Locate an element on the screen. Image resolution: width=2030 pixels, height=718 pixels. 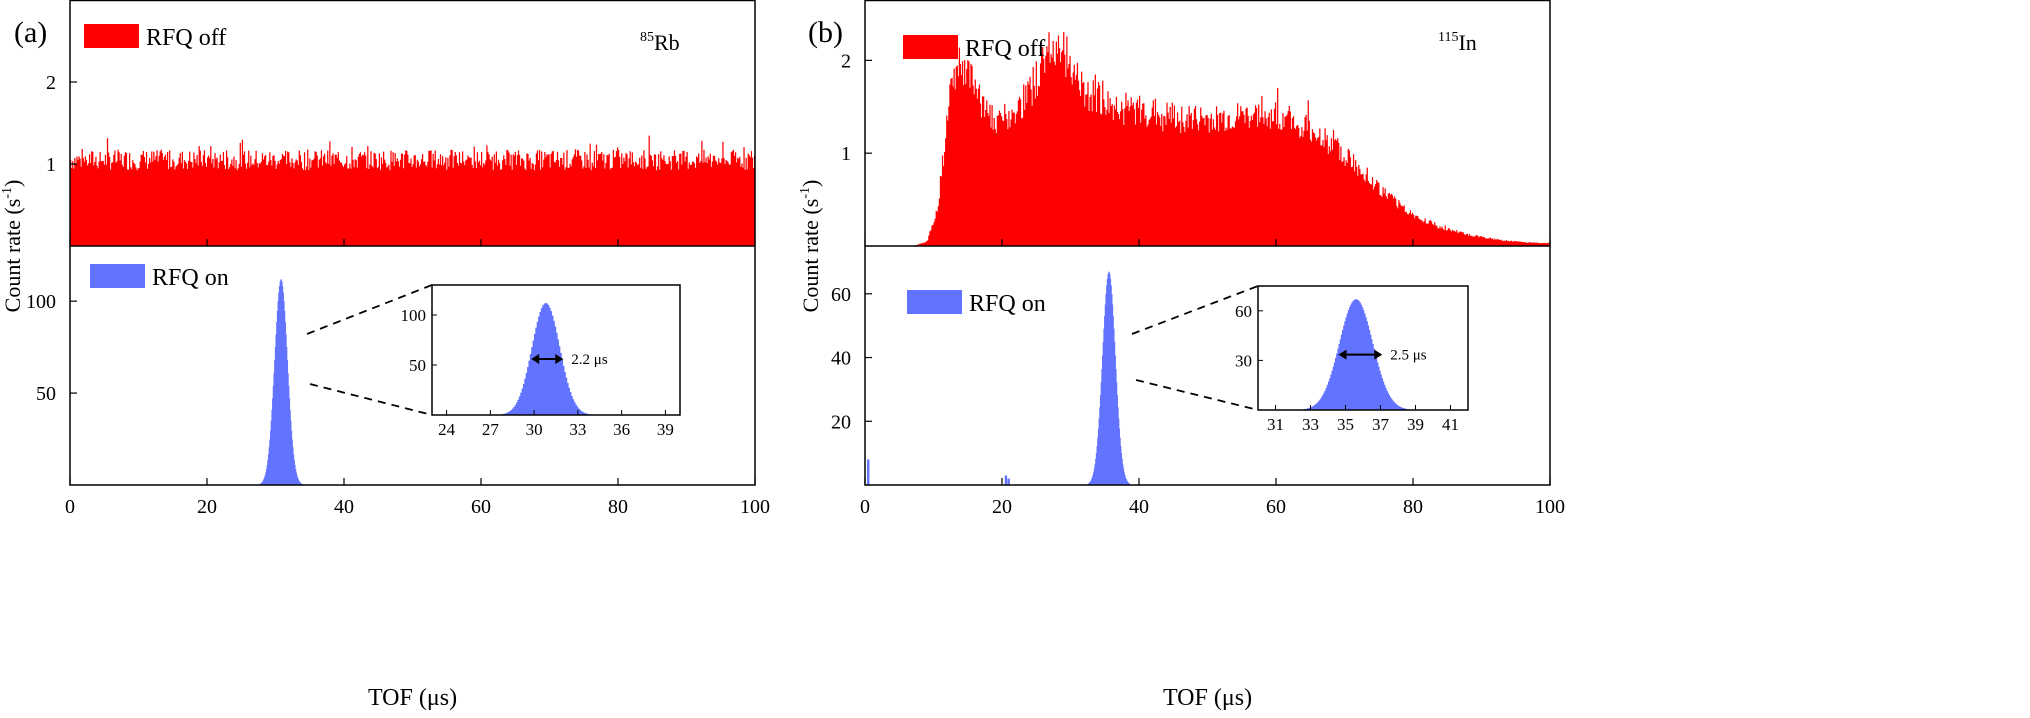
inset-x-tick-label: 31 is located at coordinates (1275, 424).